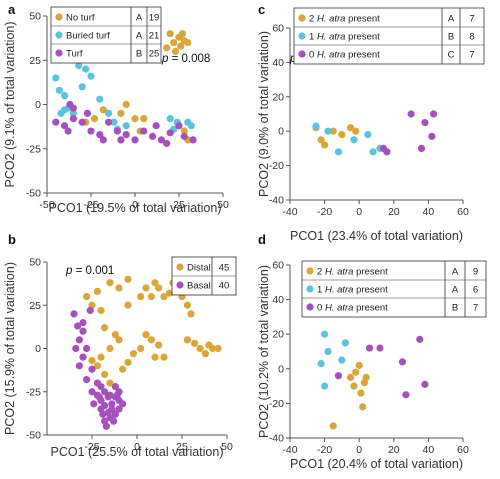 Image resolution: width=500 pixels, height=479 pixels. Describe the element at coordinates (281, 132) in the screenshot. I see `y-tick-label: 0` at that location.